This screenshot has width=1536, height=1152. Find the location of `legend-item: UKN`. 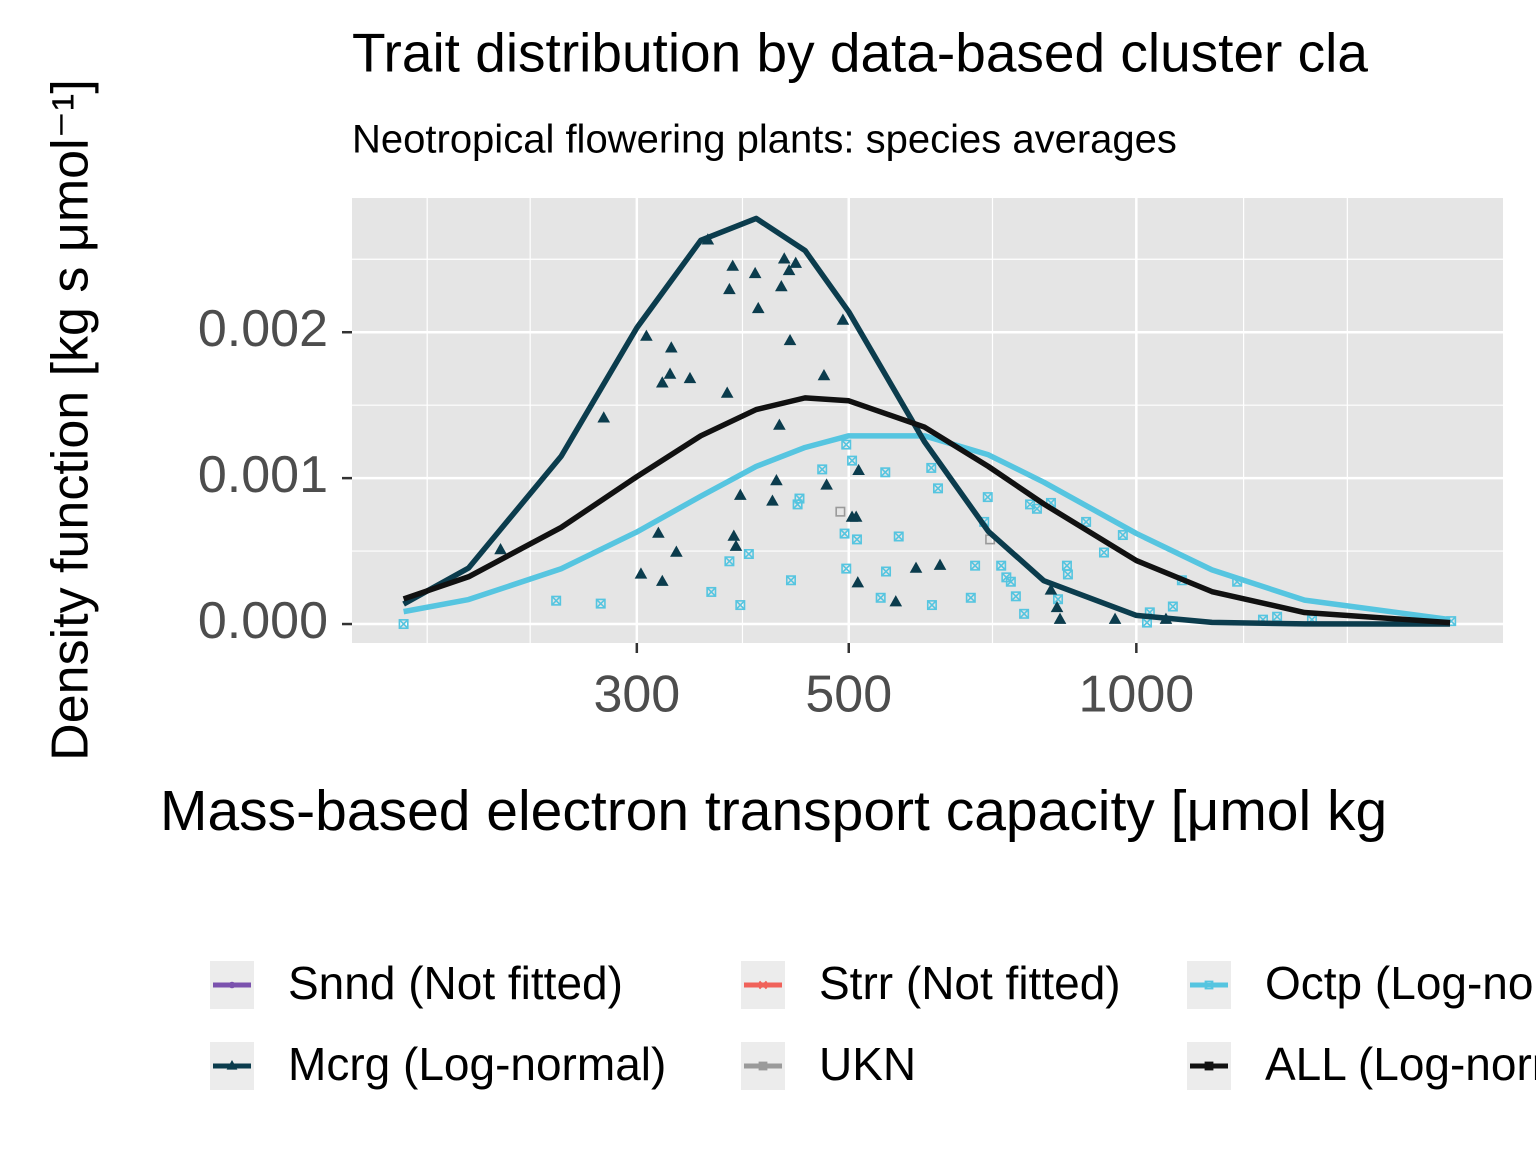

legend-item: UKN is located at coordinates (828, 1064).